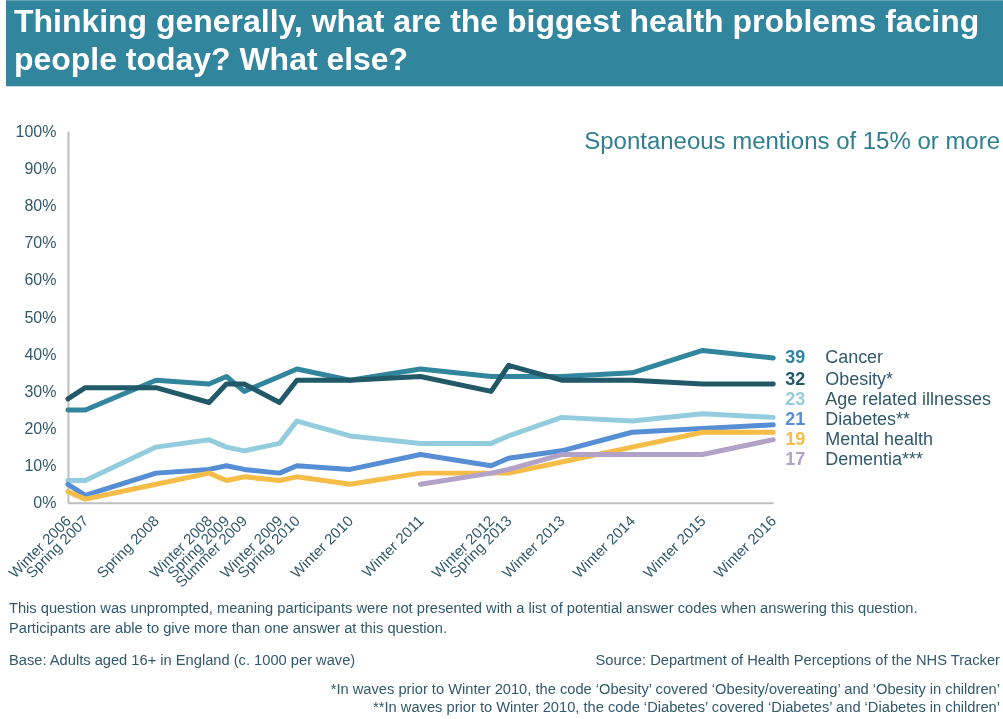 Image resolution: width=1003 pixels, height=719 pixels. I want to click on data-label: 21, so click(795, 418).